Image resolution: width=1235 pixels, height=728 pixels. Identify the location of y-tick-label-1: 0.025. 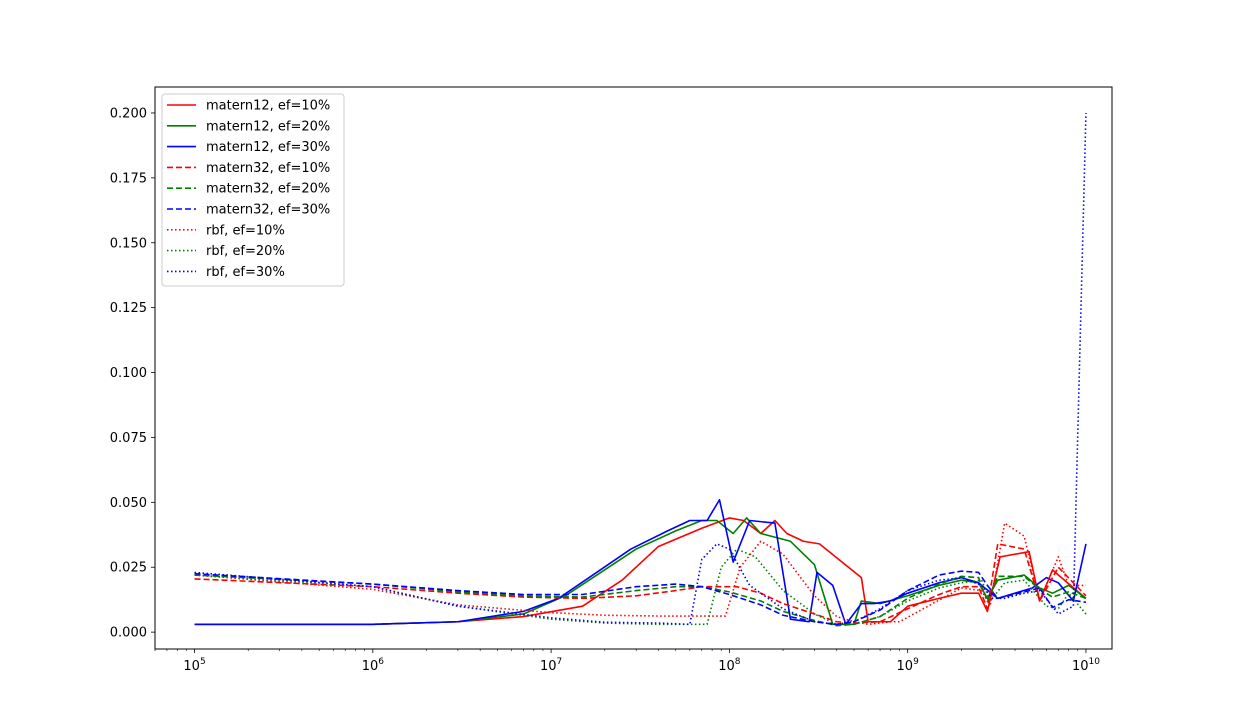
(128, 568).